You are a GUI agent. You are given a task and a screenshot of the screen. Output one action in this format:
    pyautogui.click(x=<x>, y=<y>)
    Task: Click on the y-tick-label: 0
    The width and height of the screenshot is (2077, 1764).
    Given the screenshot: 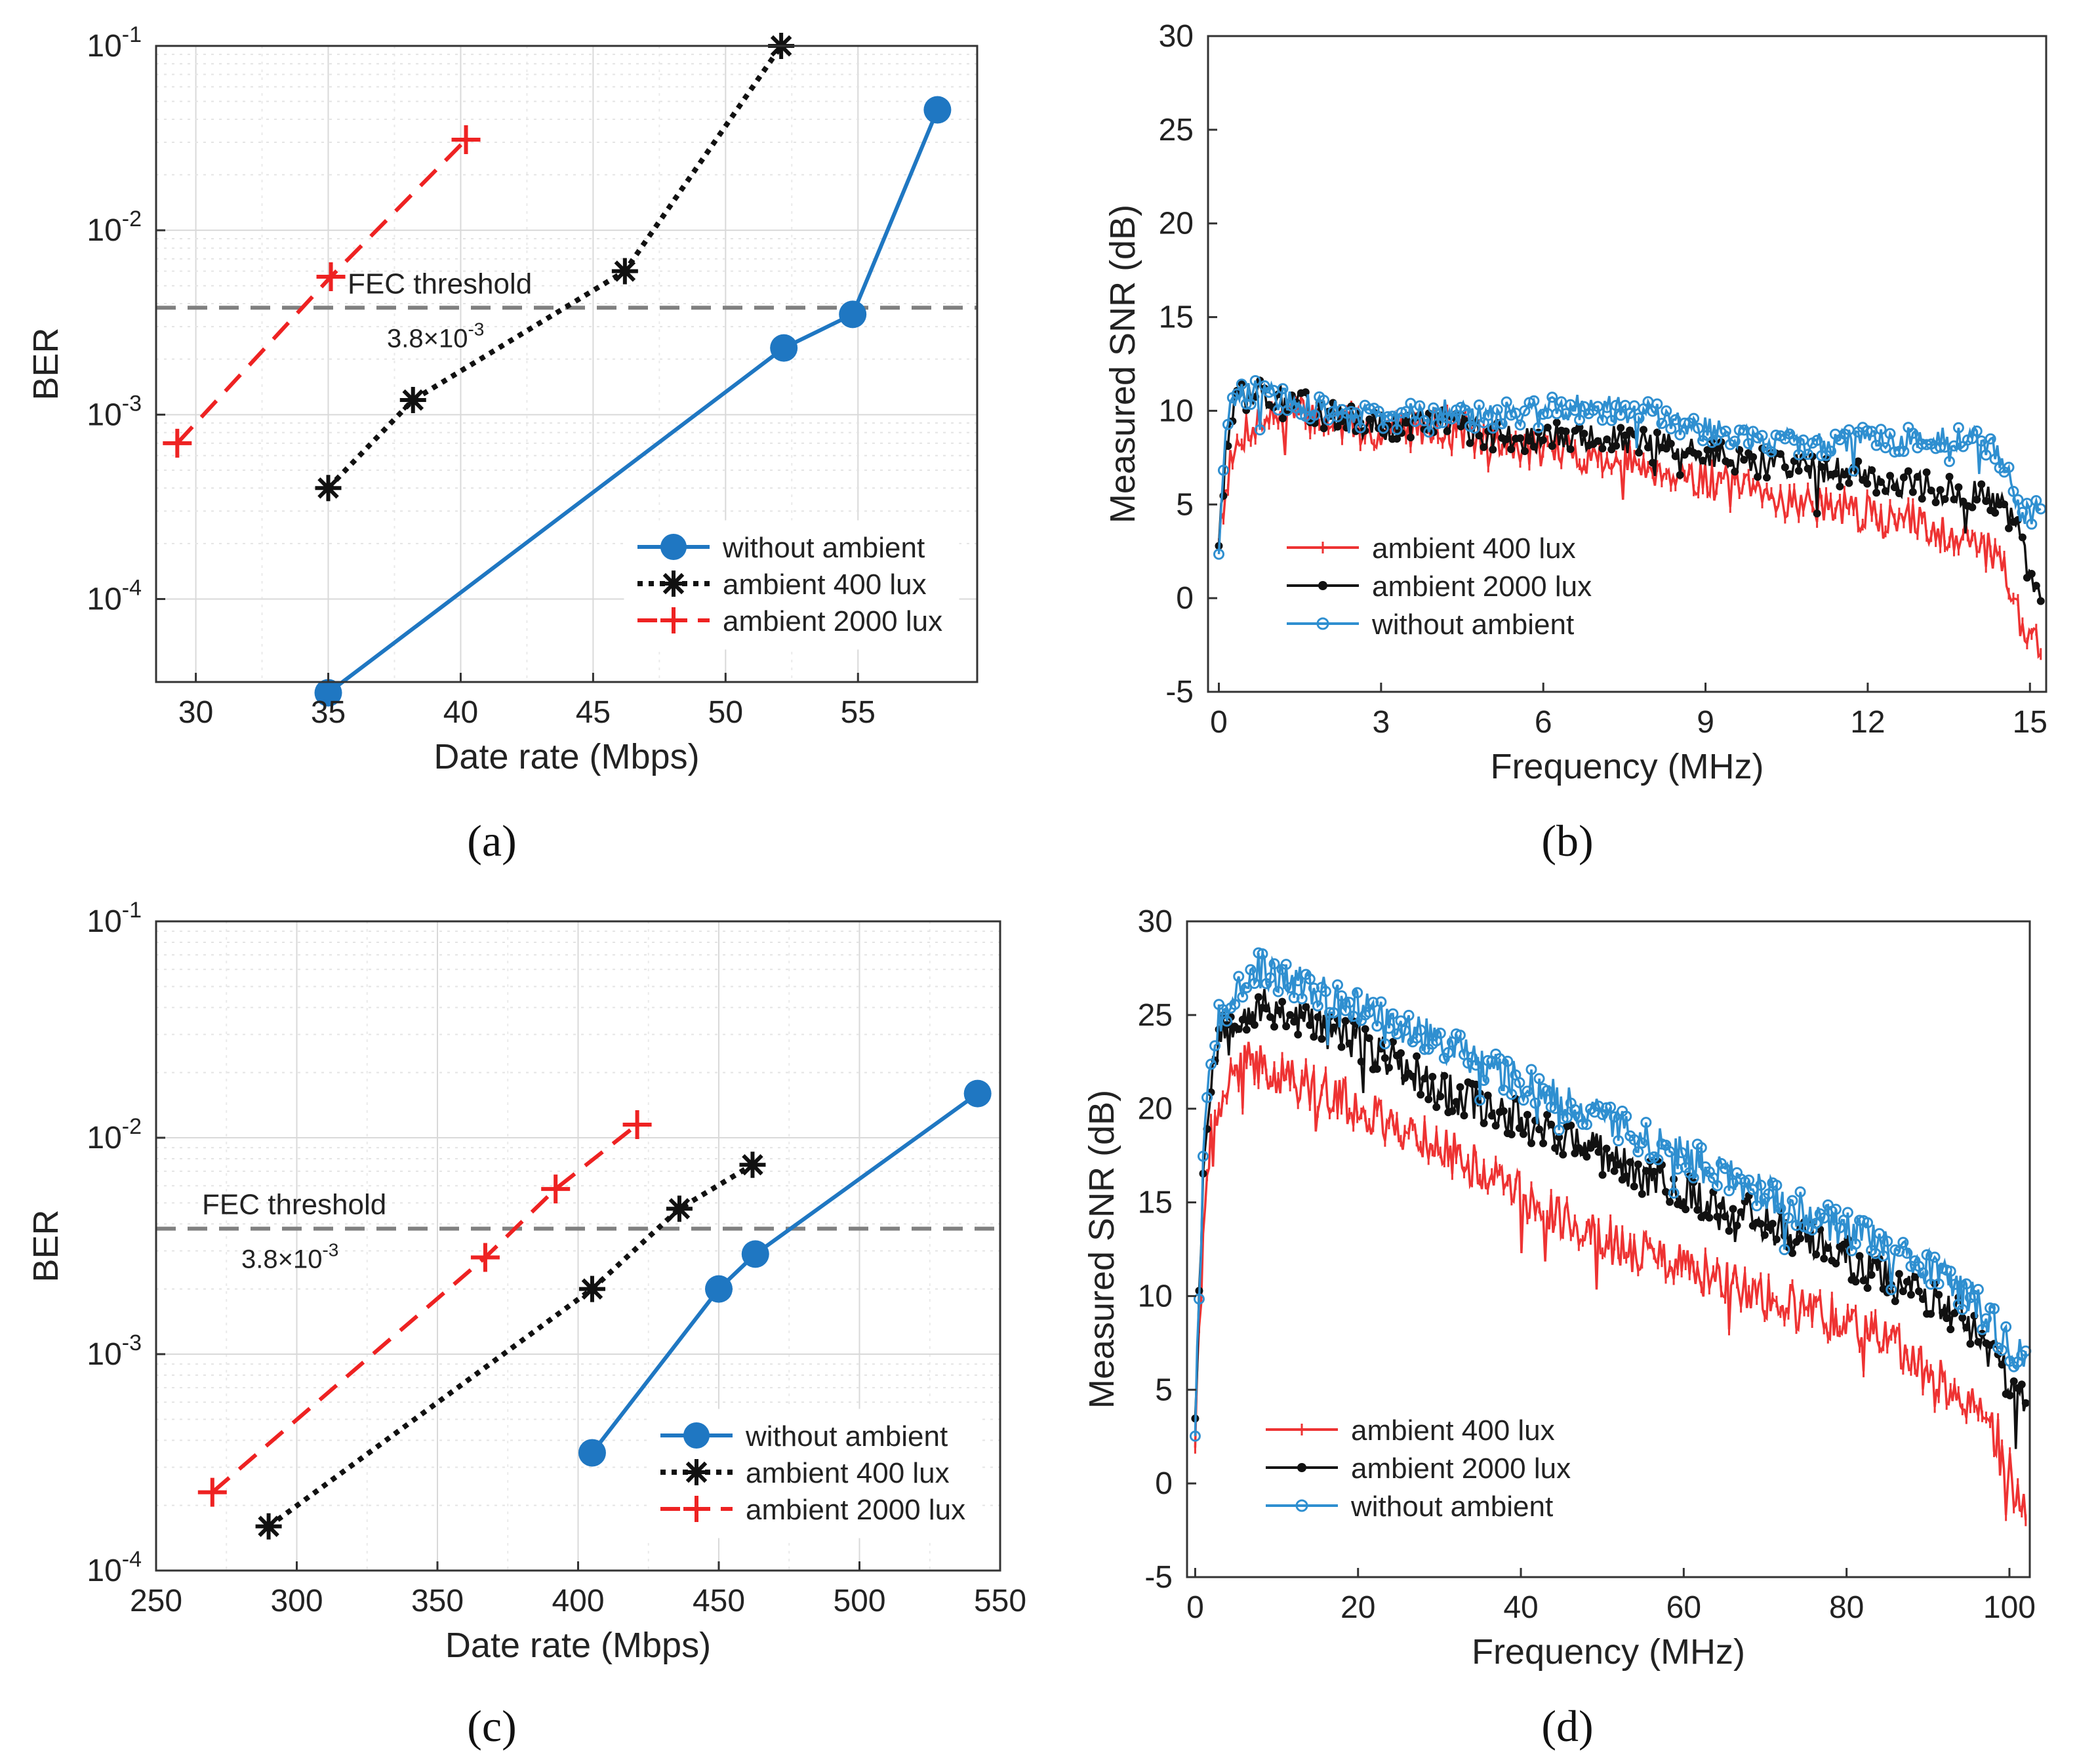 What is the action you would take?
    pyautogui.click(x=1185, y=598)
    